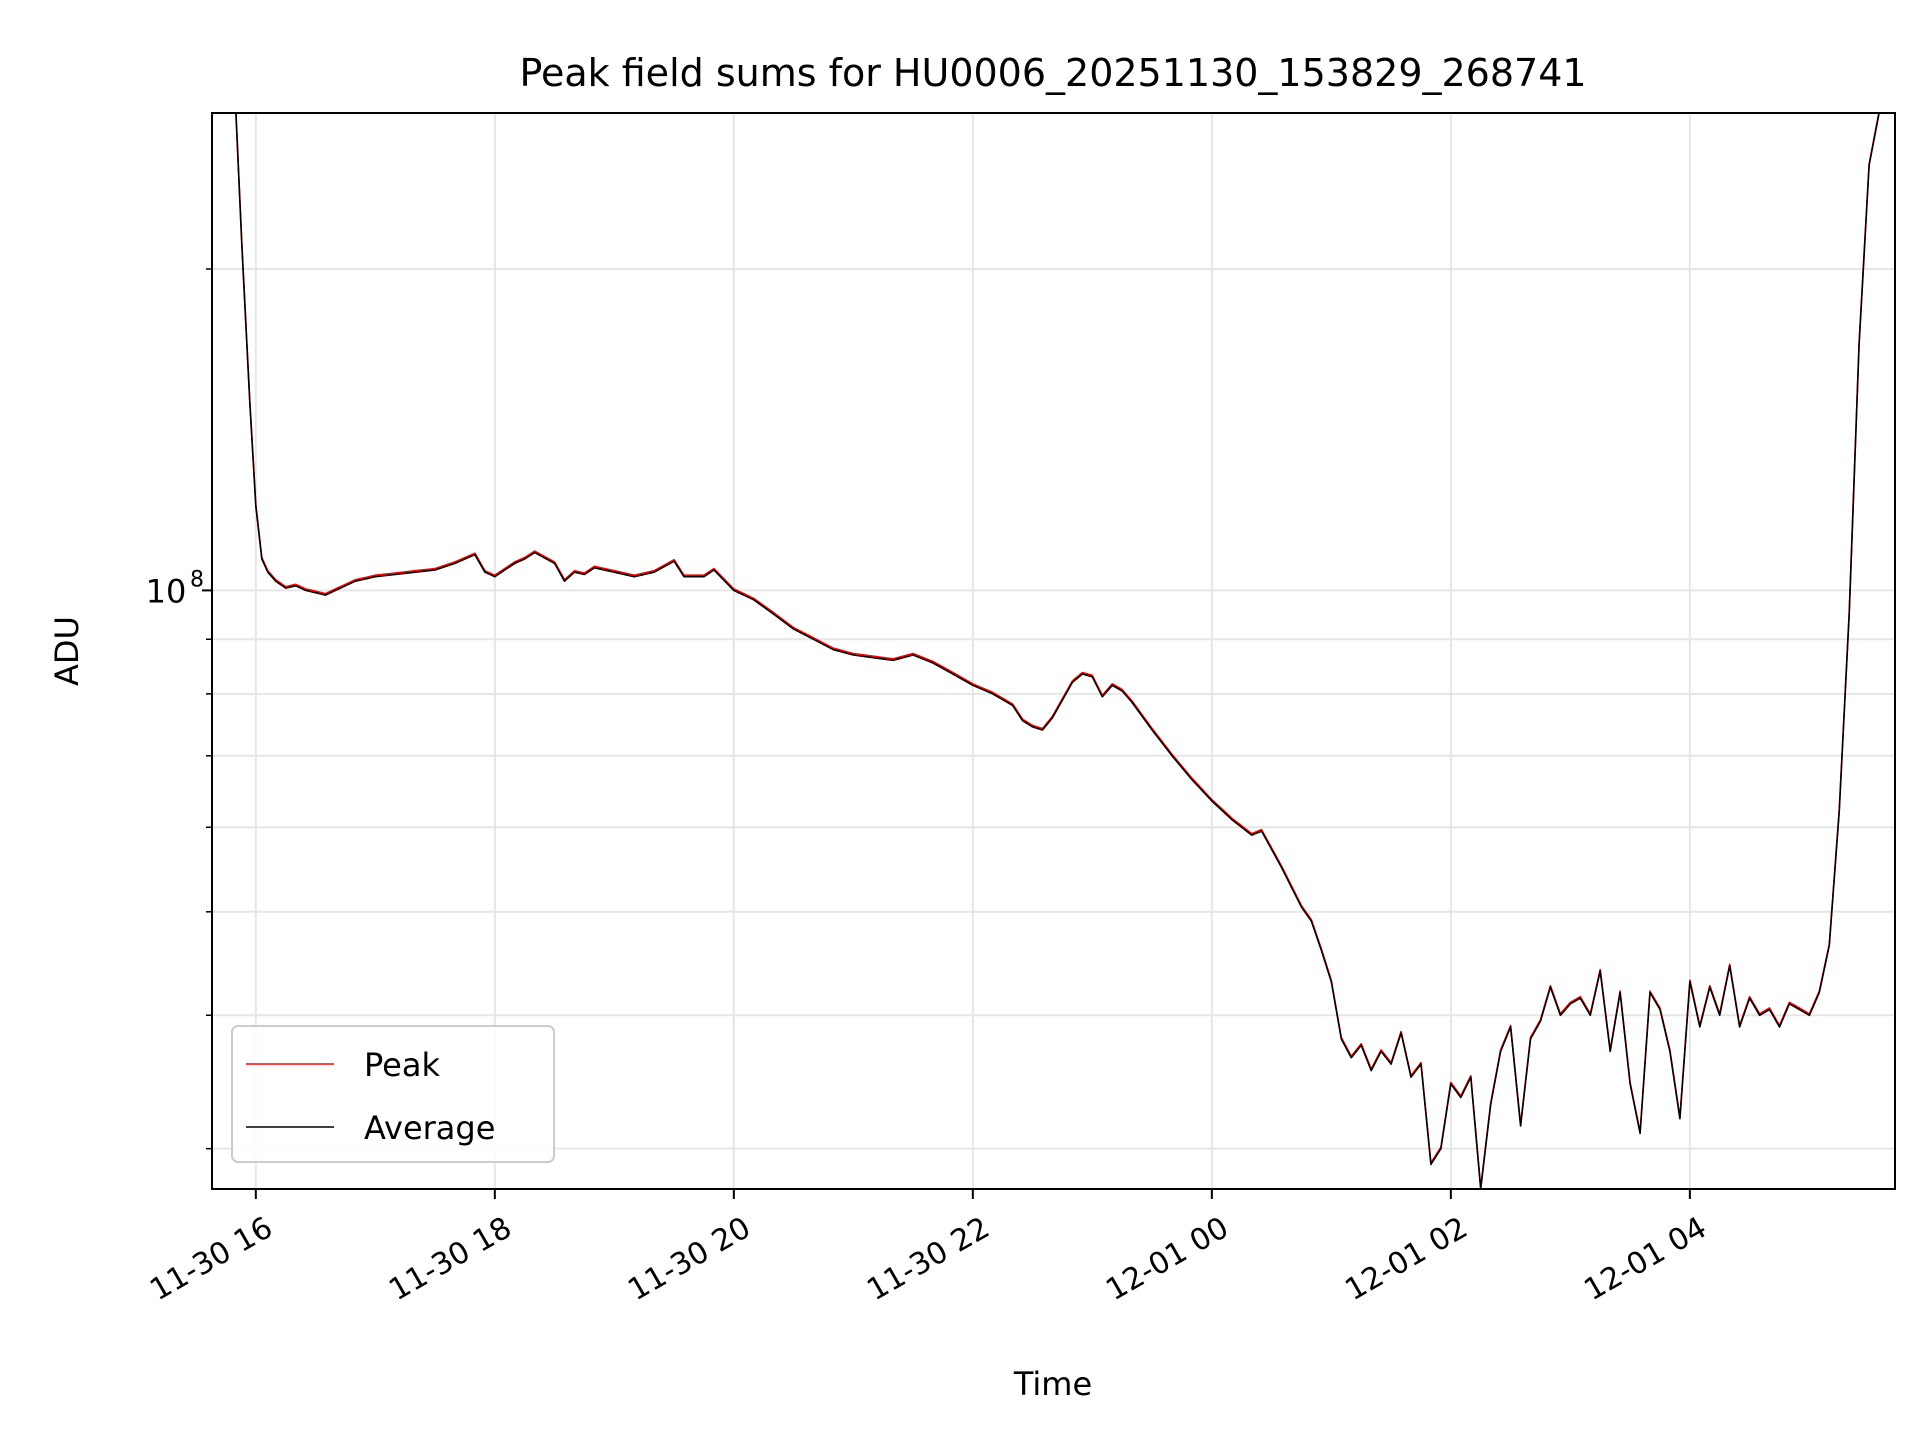  I want to click on x-tick-label: 11-30 20, so click(689, 1259).